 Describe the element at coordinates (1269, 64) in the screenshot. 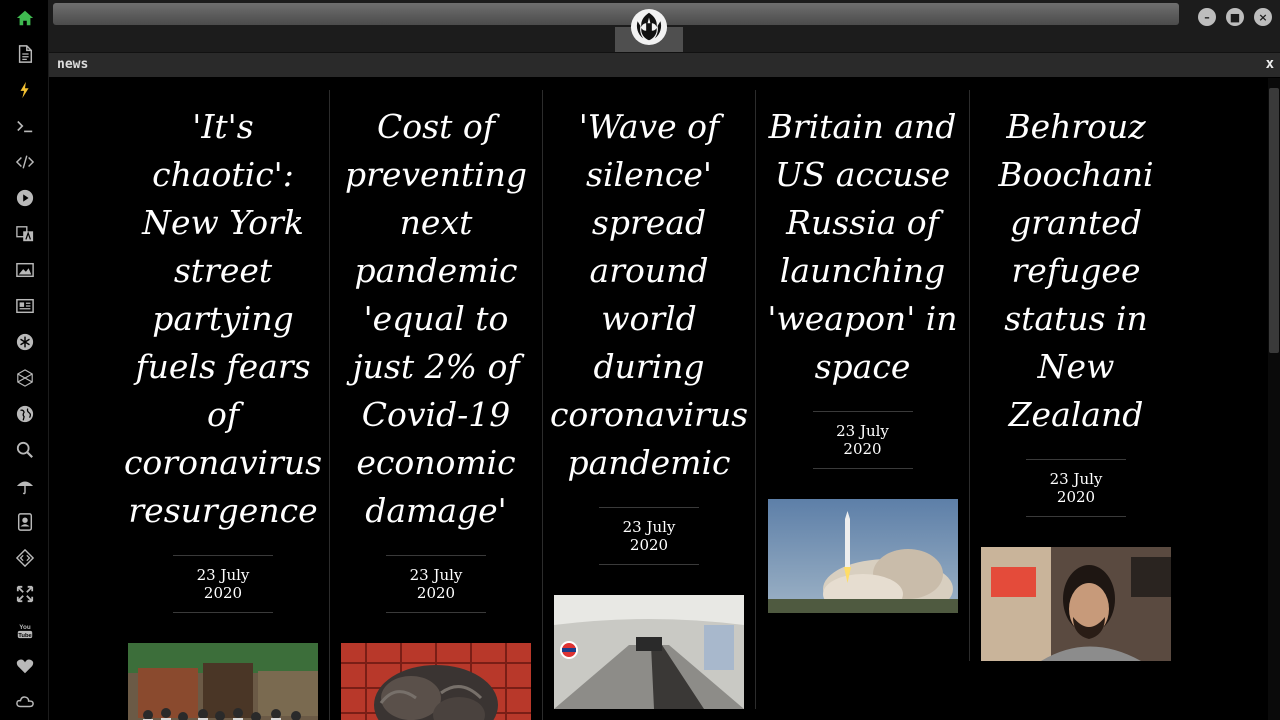

I see `panel-close-button: x` at that location.